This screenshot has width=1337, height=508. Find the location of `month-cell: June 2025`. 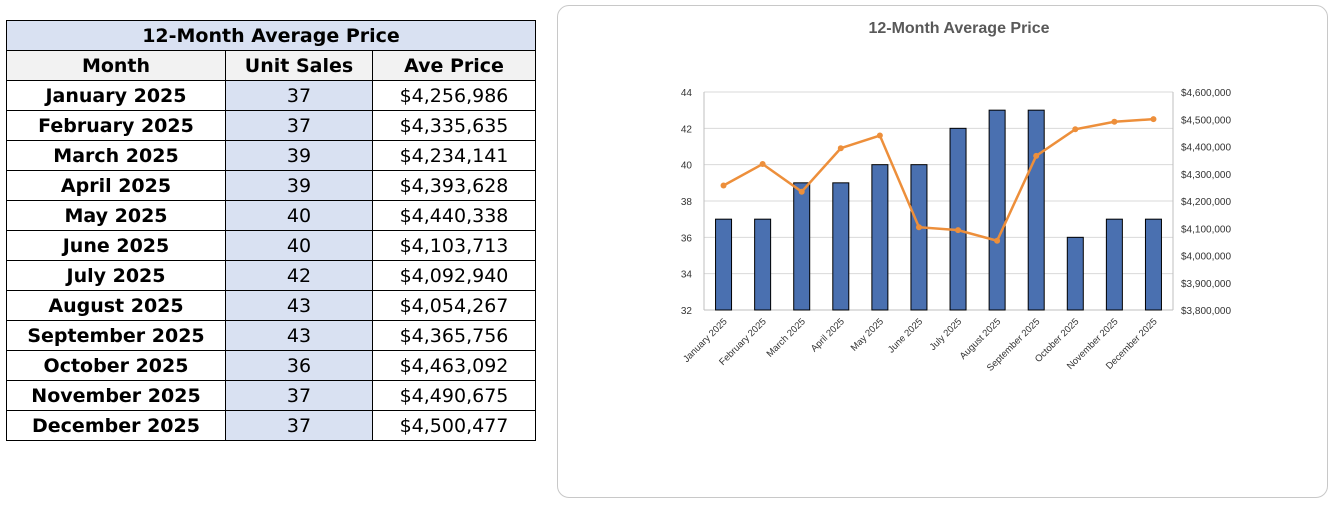

month-cell: June 2025 is located at coordinates (116, 245).